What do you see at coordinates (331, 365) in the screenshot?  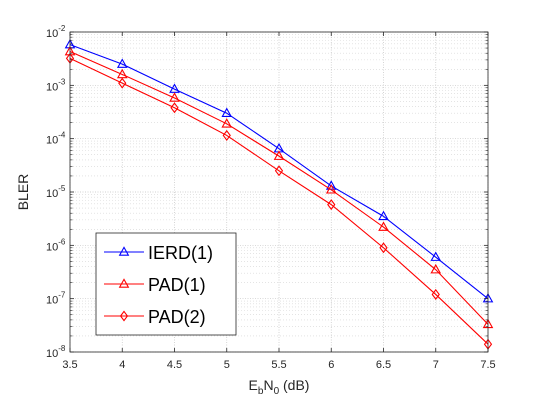 I see `x-tick-label: 6` at bounding box center [331, 365].